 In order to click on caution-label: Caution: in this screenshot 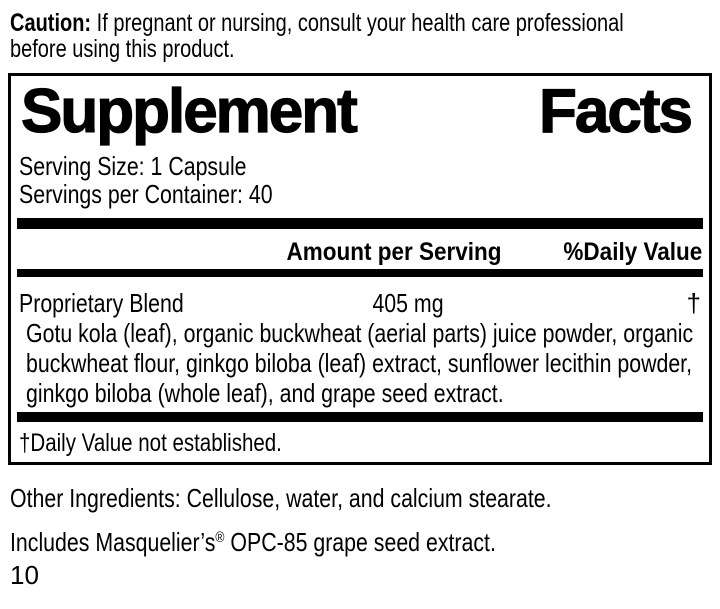, I will do `click(51, 23)`.